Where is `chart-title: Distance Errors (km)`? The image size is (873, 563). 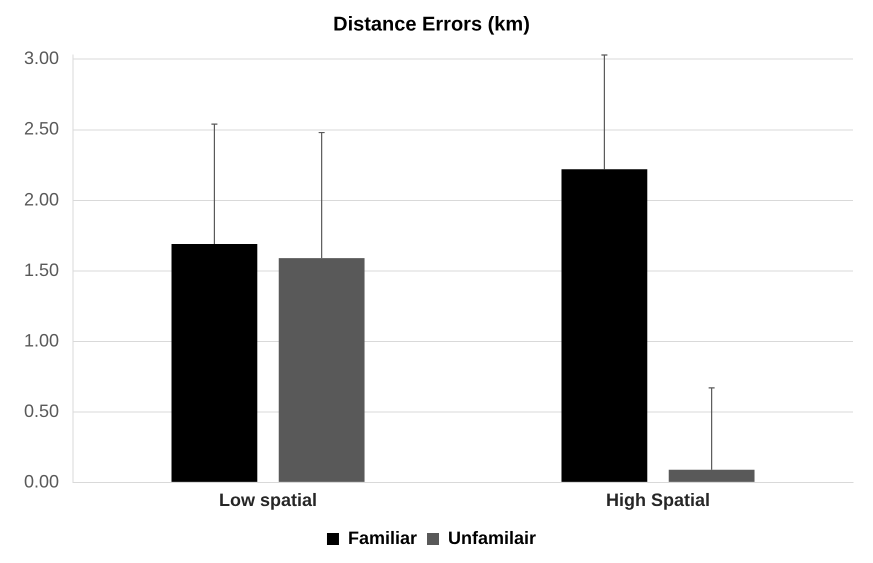
chart-title: Distance Errors (km) is located at coordinates (431, 25).